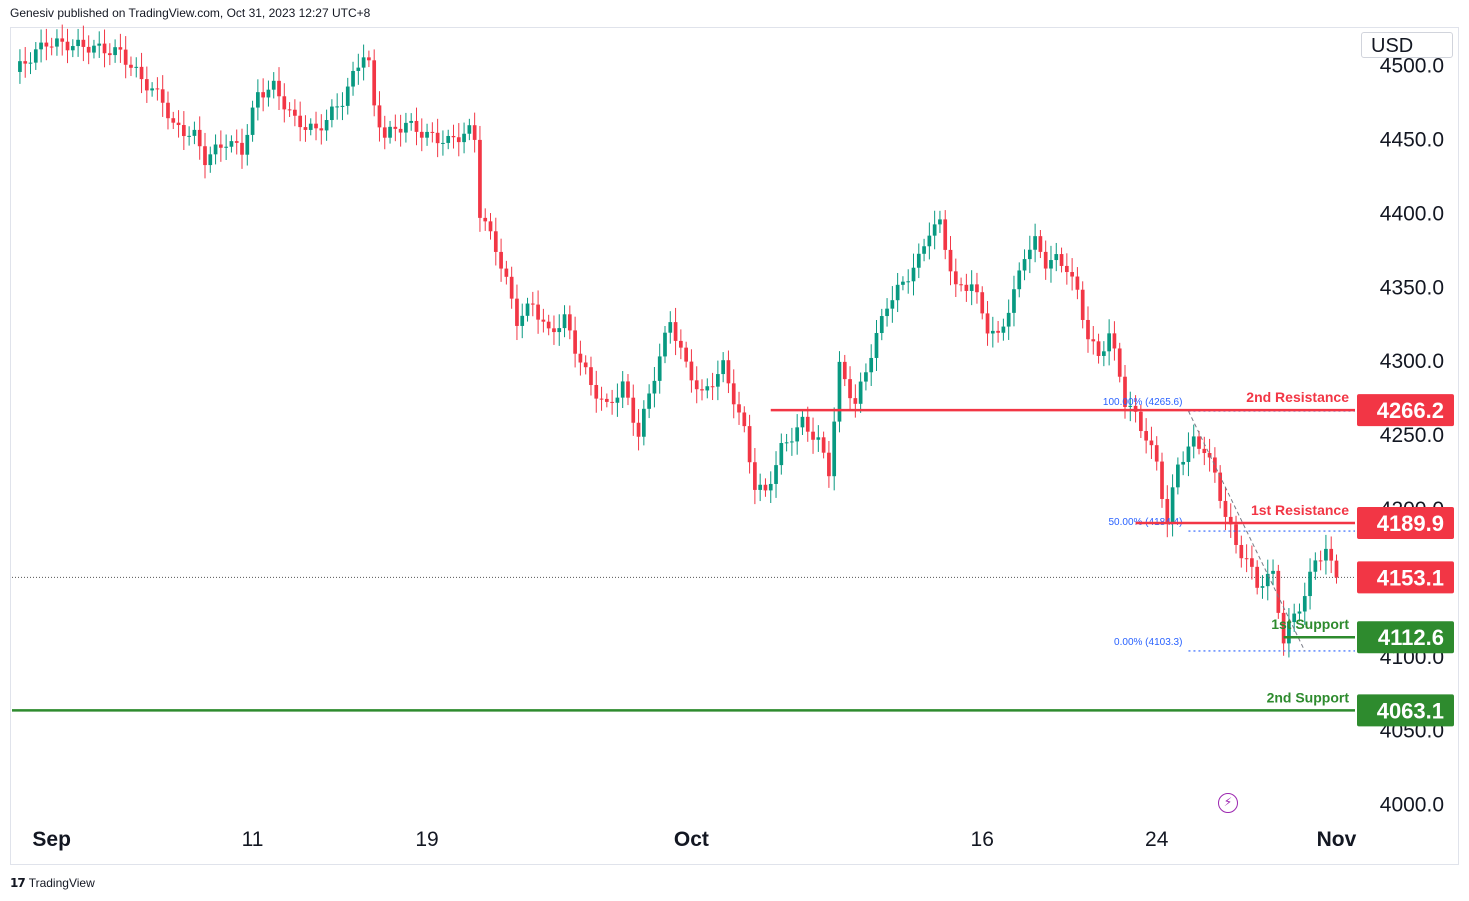 This screenshot has width=1469, height=901. What do you see at coordinates (52, 883) in the screenshot?
I see `footer-brand: 𝟭7 TradingView` at bounding box center [52, 883].